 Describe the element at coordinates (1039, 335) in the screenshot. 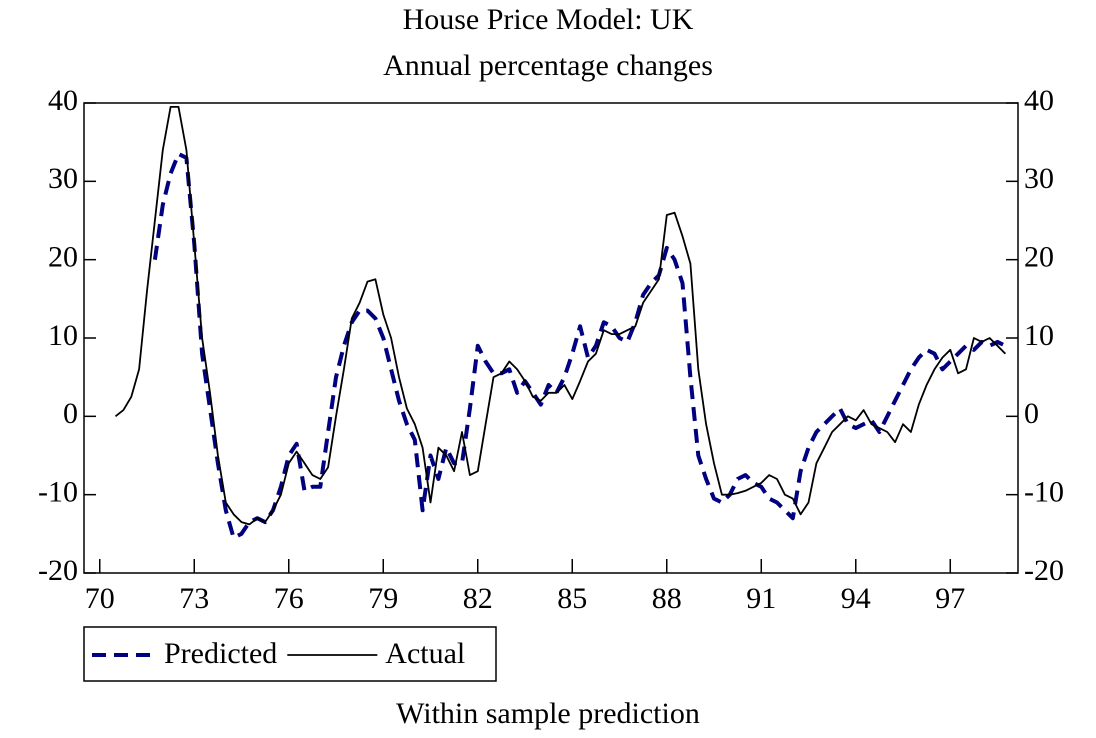

I see `y2-tick-label: 10` at that location.